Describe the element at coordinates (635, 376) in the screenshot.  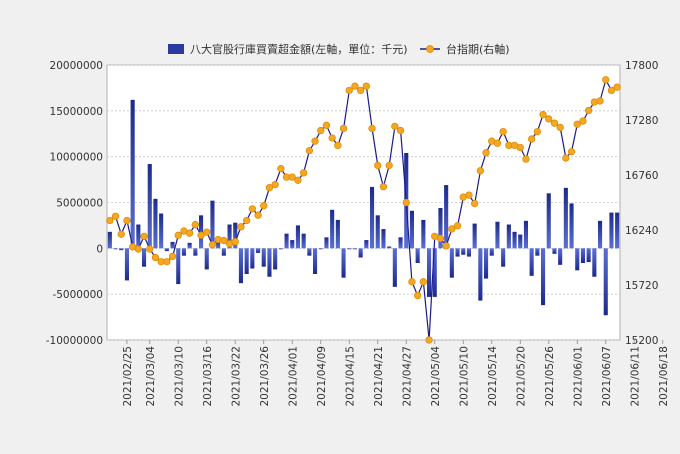
I see `x-axis-tick-label: 2021/06/11` at that location.